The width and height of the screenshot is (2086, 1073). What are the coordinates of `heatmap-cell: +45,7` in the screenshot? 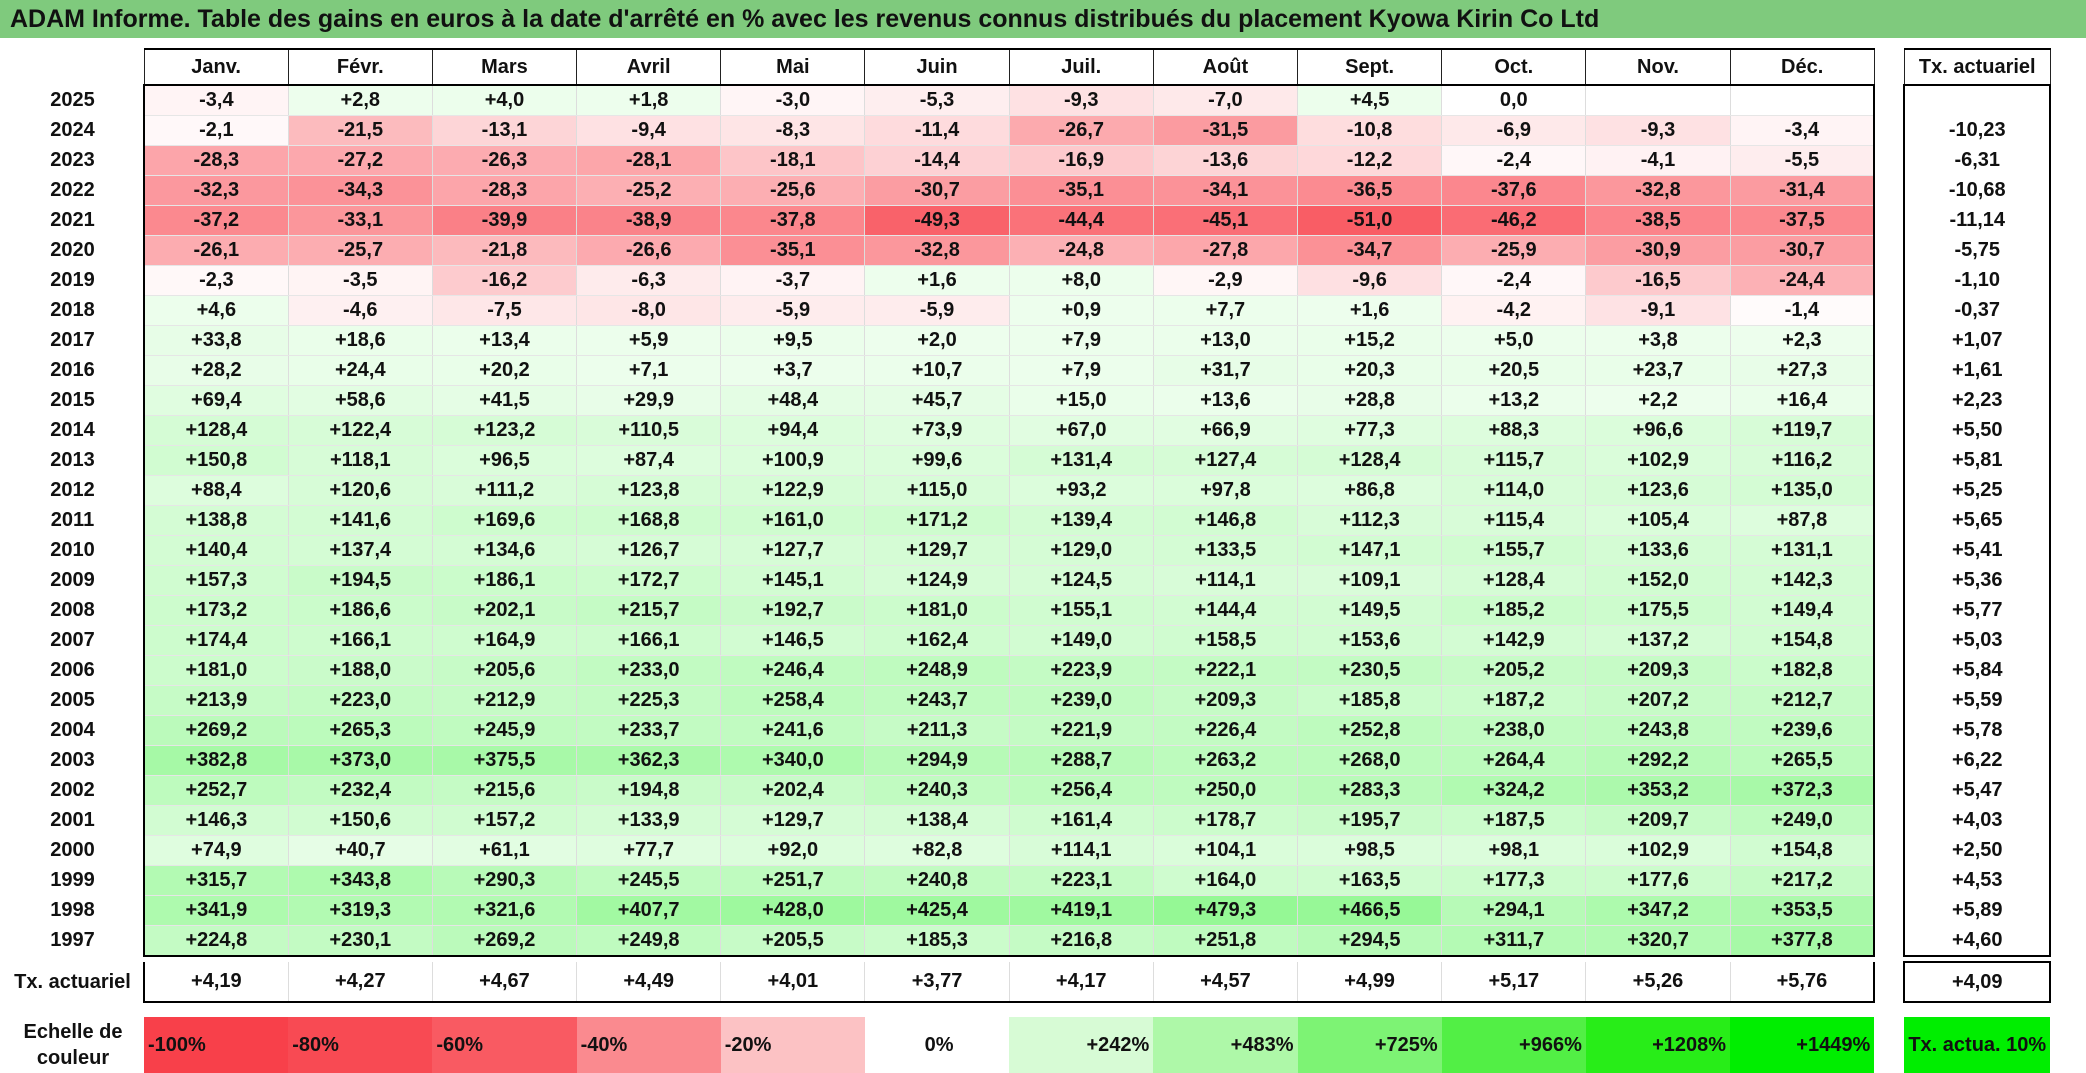 It's located at (937, 400).